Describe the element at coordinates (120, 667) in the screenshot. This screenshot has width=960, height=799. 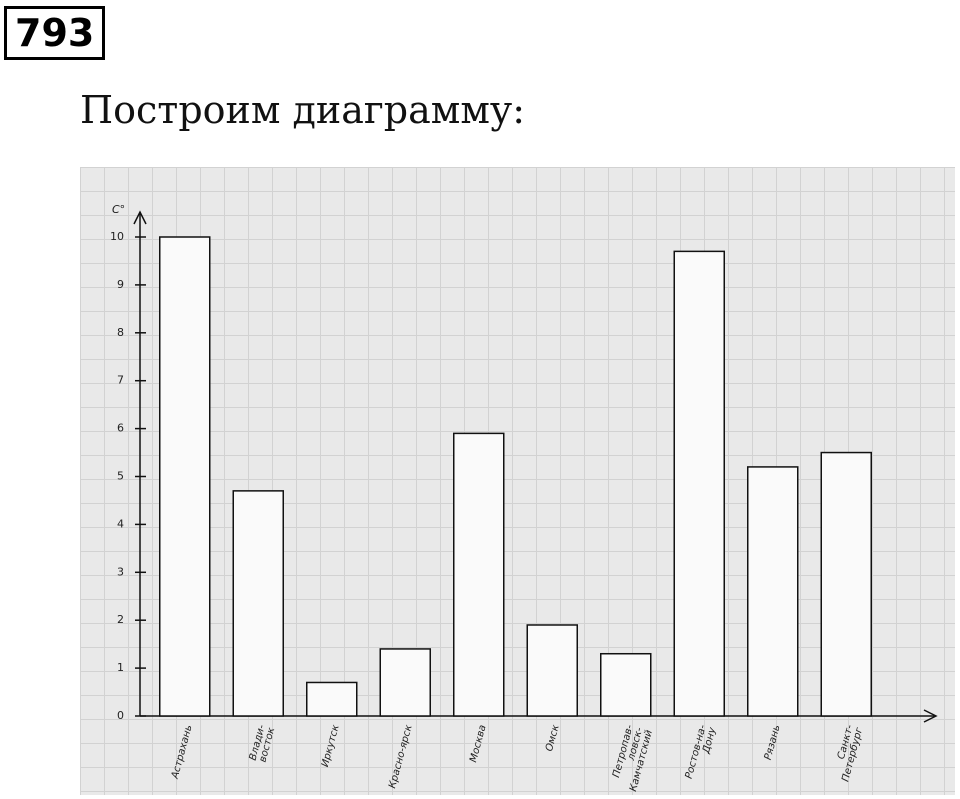
I see `y-tick-label: 1` at that location.